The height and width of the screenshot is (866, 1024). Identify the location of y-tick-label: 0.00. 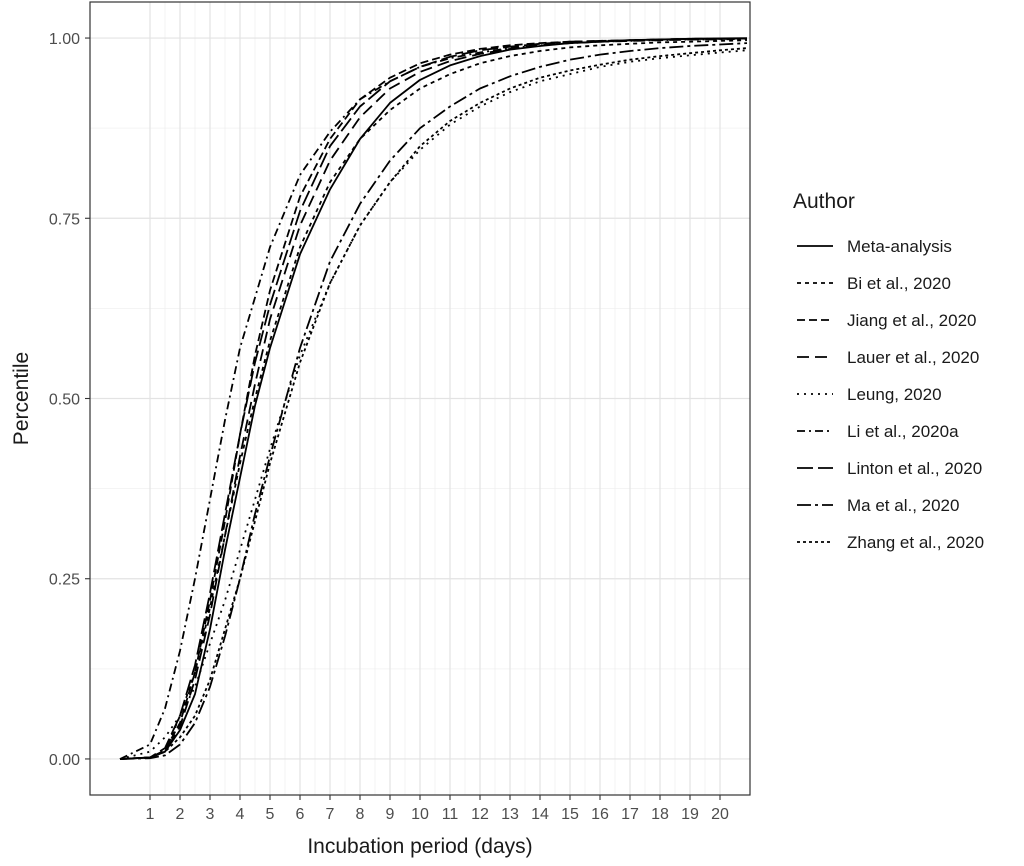
(64, 760).